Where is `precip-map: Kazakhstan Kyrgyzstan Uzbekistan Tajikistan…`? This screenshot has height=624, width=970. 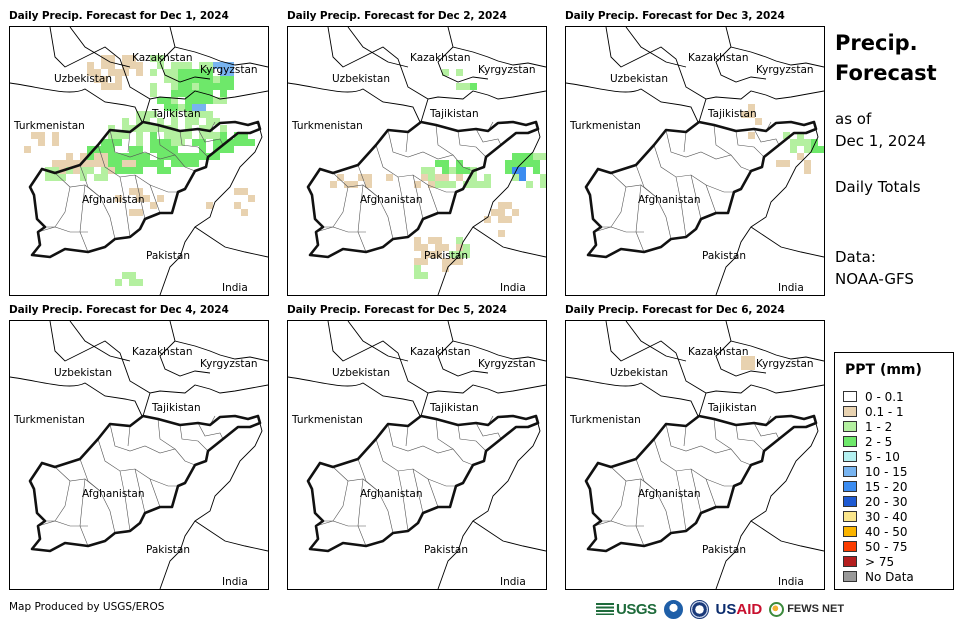 precip-map: Kazakhstan Kyrgyzstan Uzbekistan Tajikistan… is located at coordinates (695, 455).